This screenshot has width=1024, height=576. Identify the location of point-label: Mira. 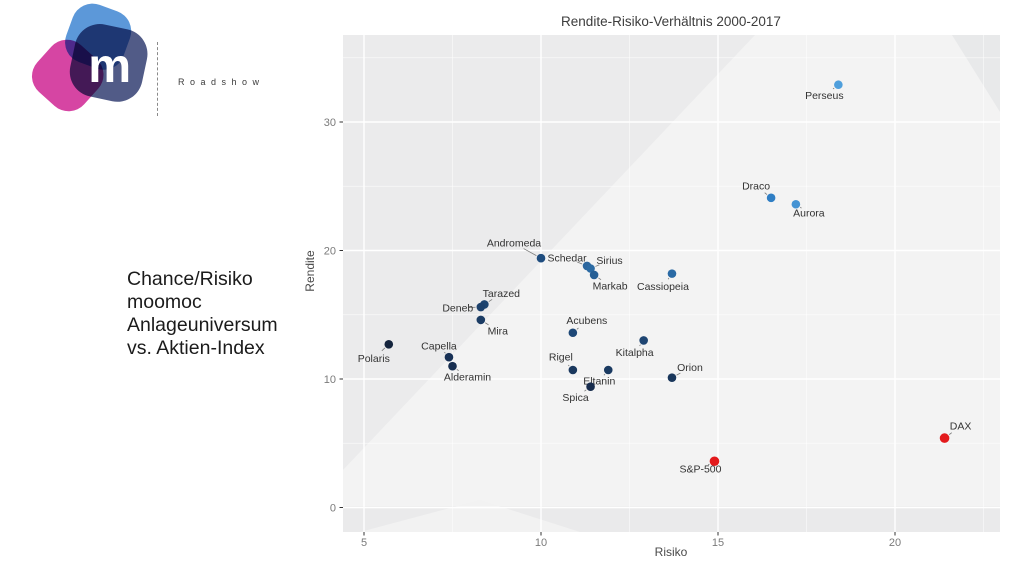
(498, 331).